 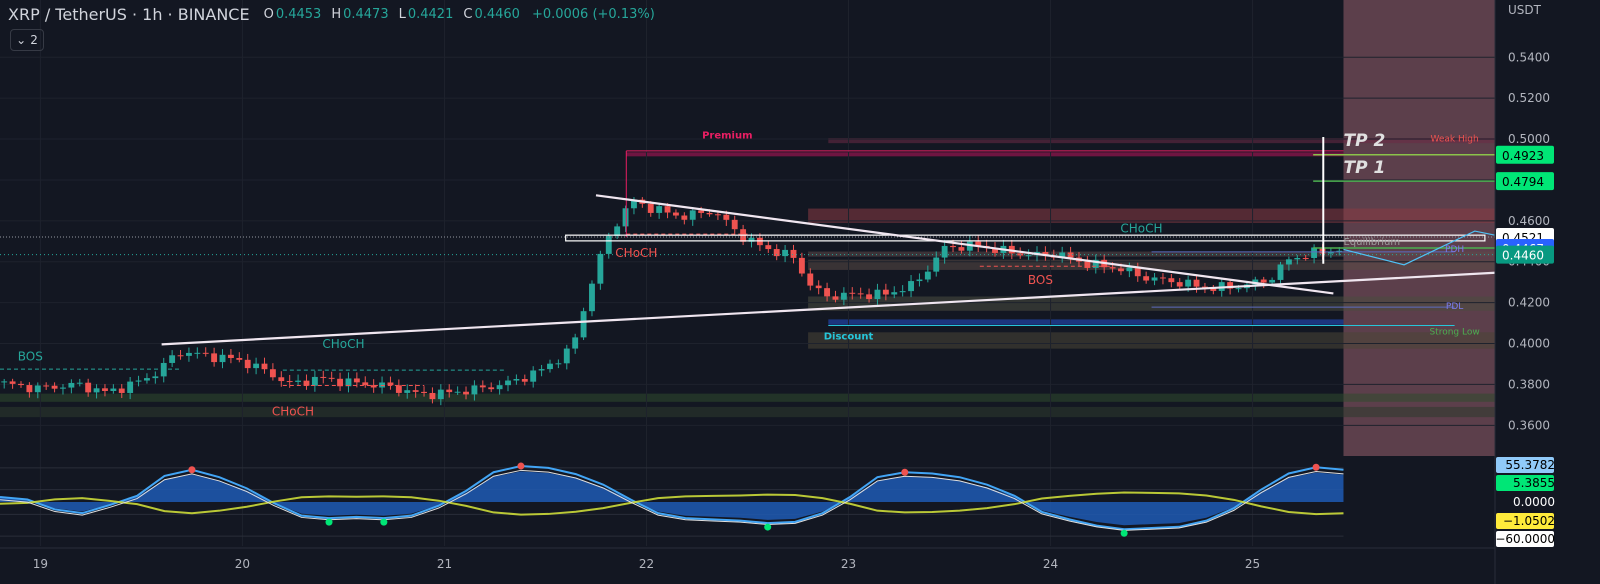 What do you see at coordinates (1529, 521) in the screenshot?
I see `oscillator-tag: −1.0502` at bounding box center [1529, 521].